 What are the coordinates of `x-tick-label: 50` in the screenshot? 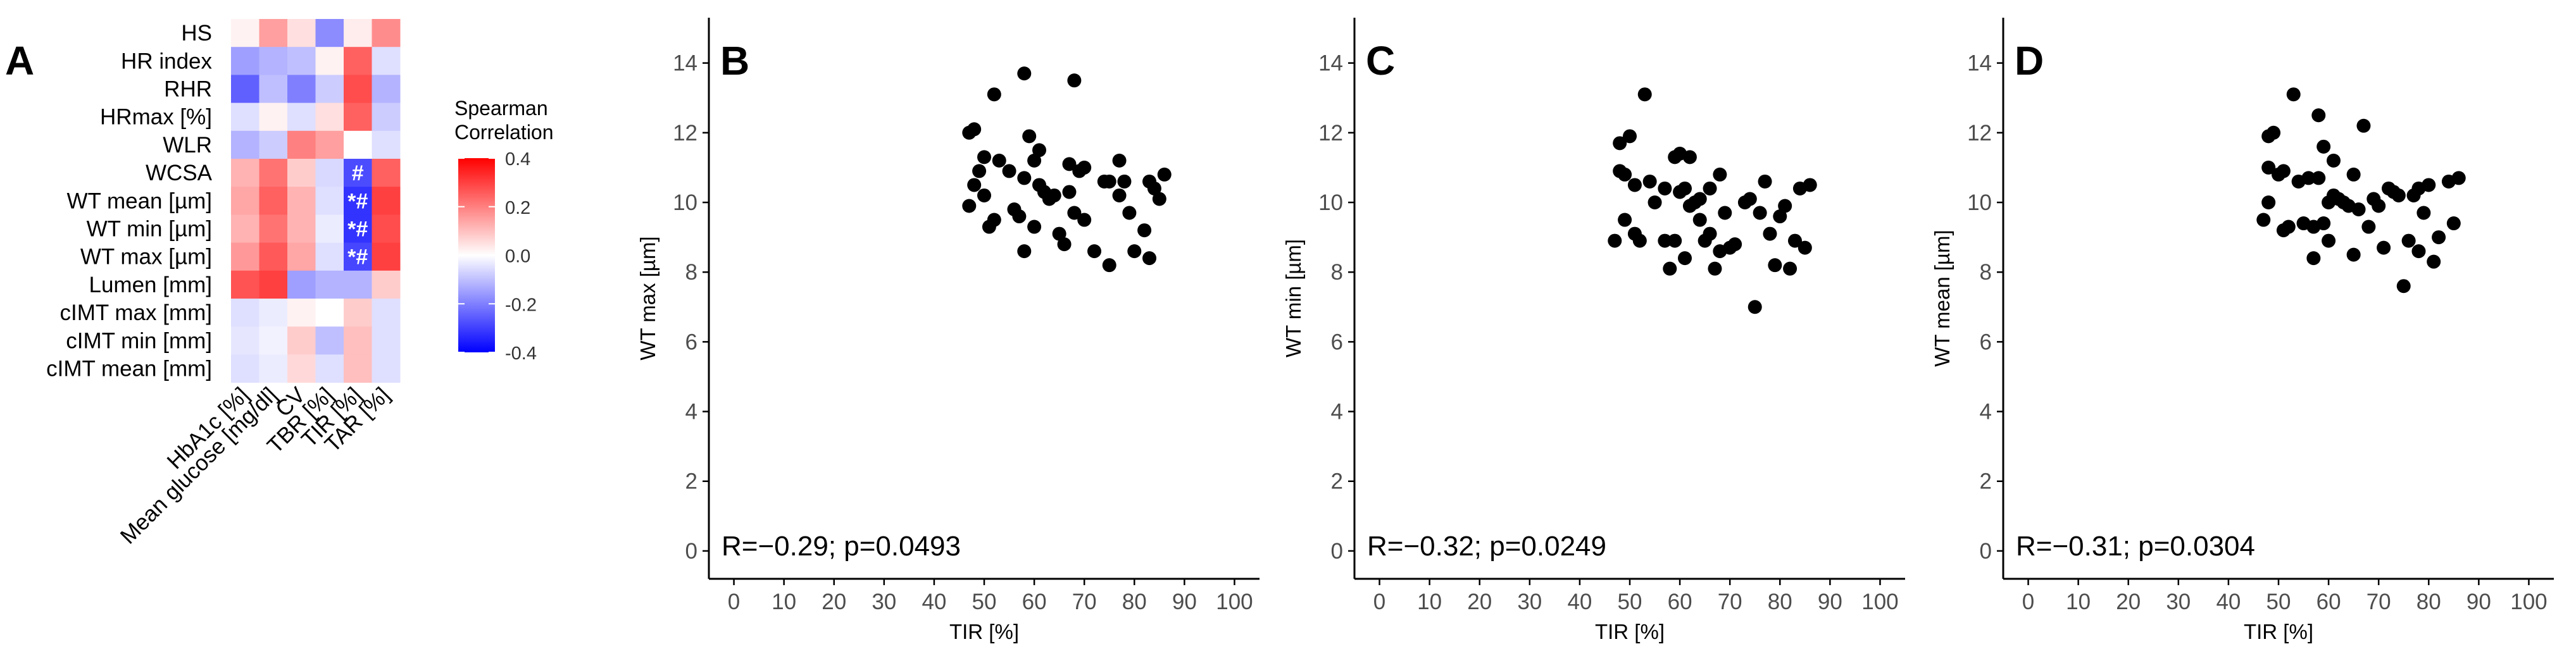 It's located at (985, 602).